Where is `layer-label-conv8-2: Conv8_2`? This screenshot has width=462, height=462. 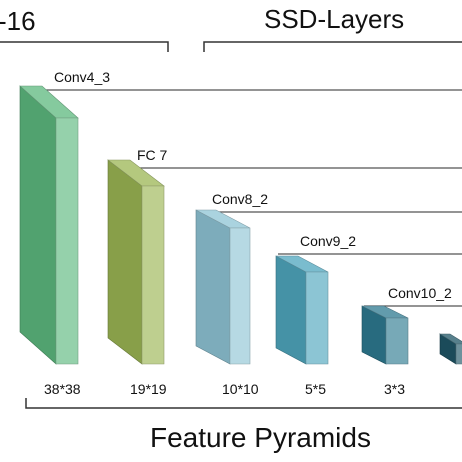 layer-label-conv8-2: Conv8_2 is located at coordinates (240, 199).